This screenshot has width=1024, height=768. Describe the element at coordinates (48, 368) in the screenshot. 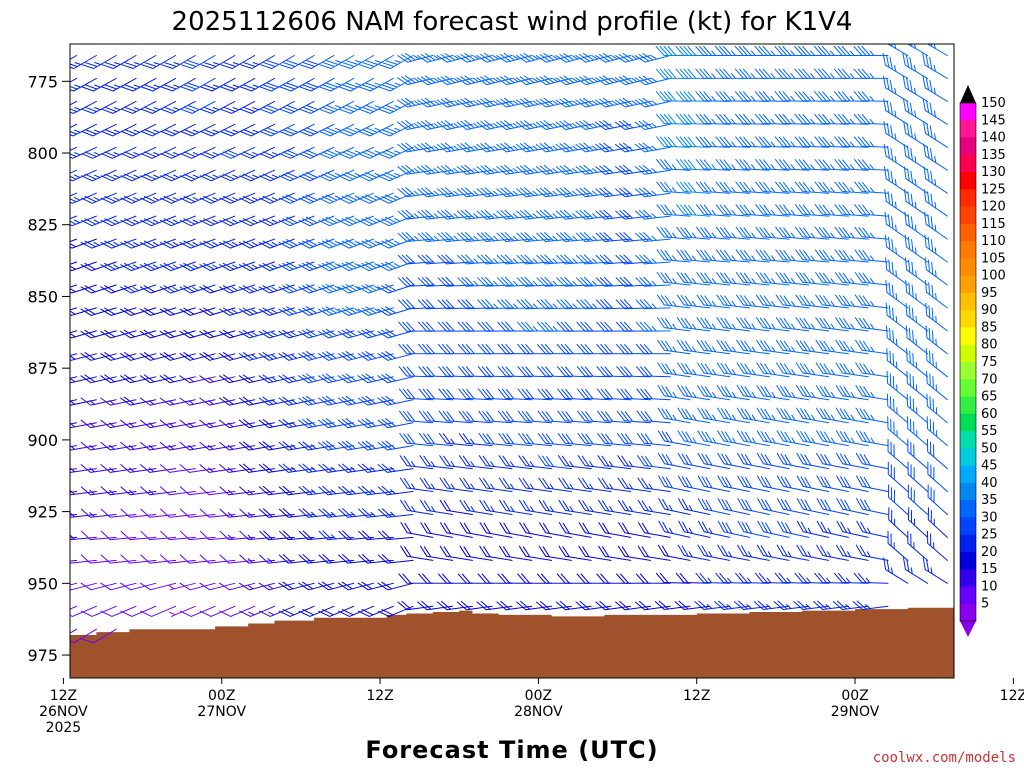

I see `y-axis: 775 800 825 850 875 900 925 950 975` at that location.